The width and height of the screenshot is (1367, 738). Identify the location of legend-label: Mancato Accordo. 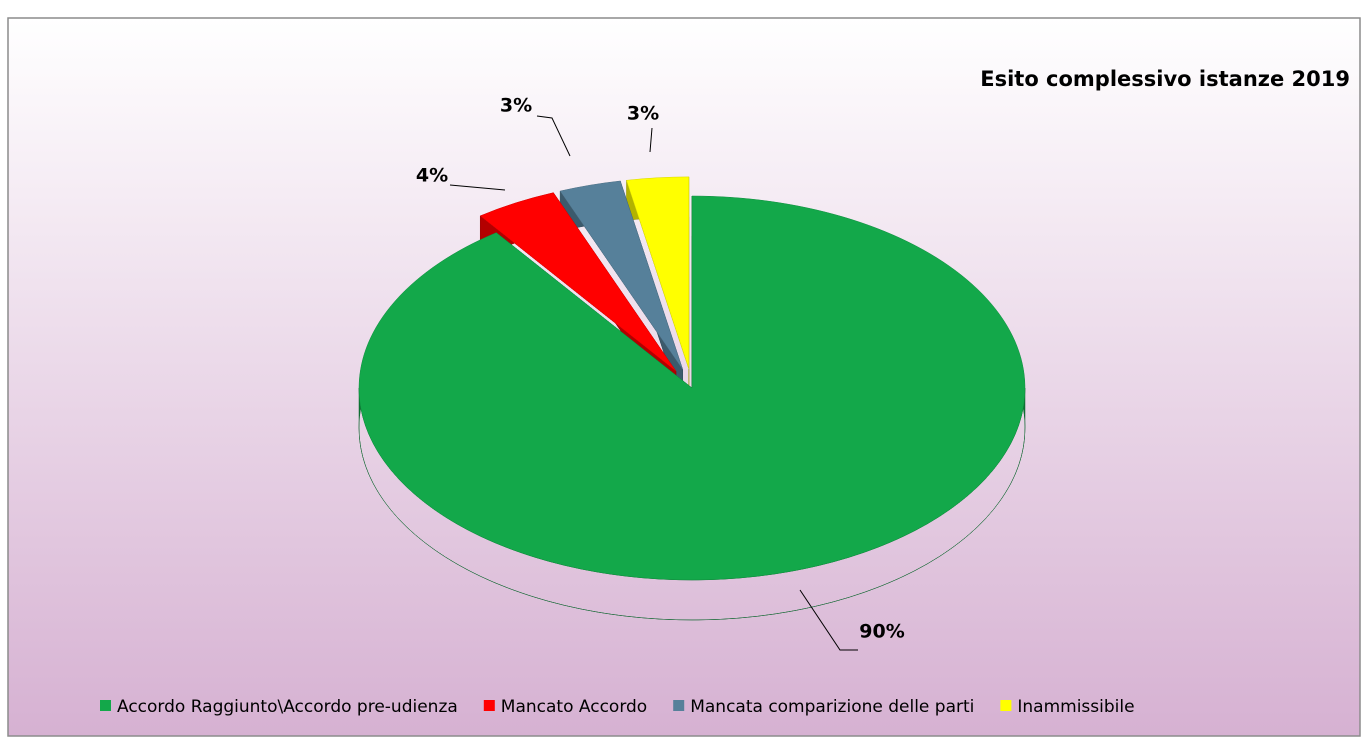
(574, 707).